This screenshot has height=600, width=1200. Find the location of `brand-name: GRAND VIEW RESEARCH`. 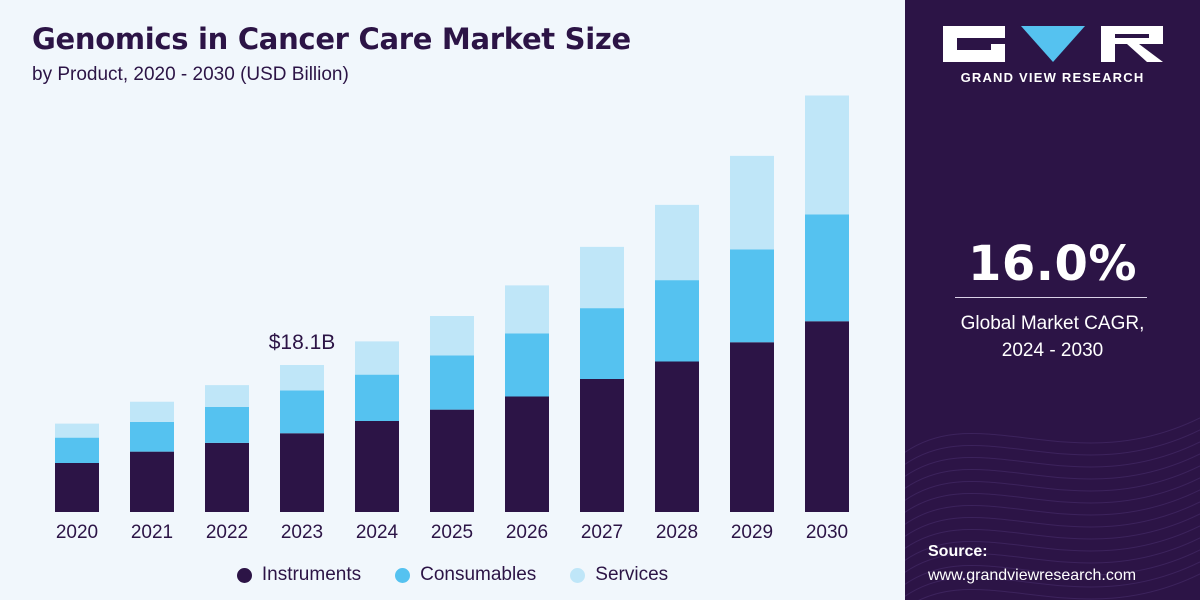

brand-name: GRAND VIEW RESEARCH is located at coordinates (1052, 77).